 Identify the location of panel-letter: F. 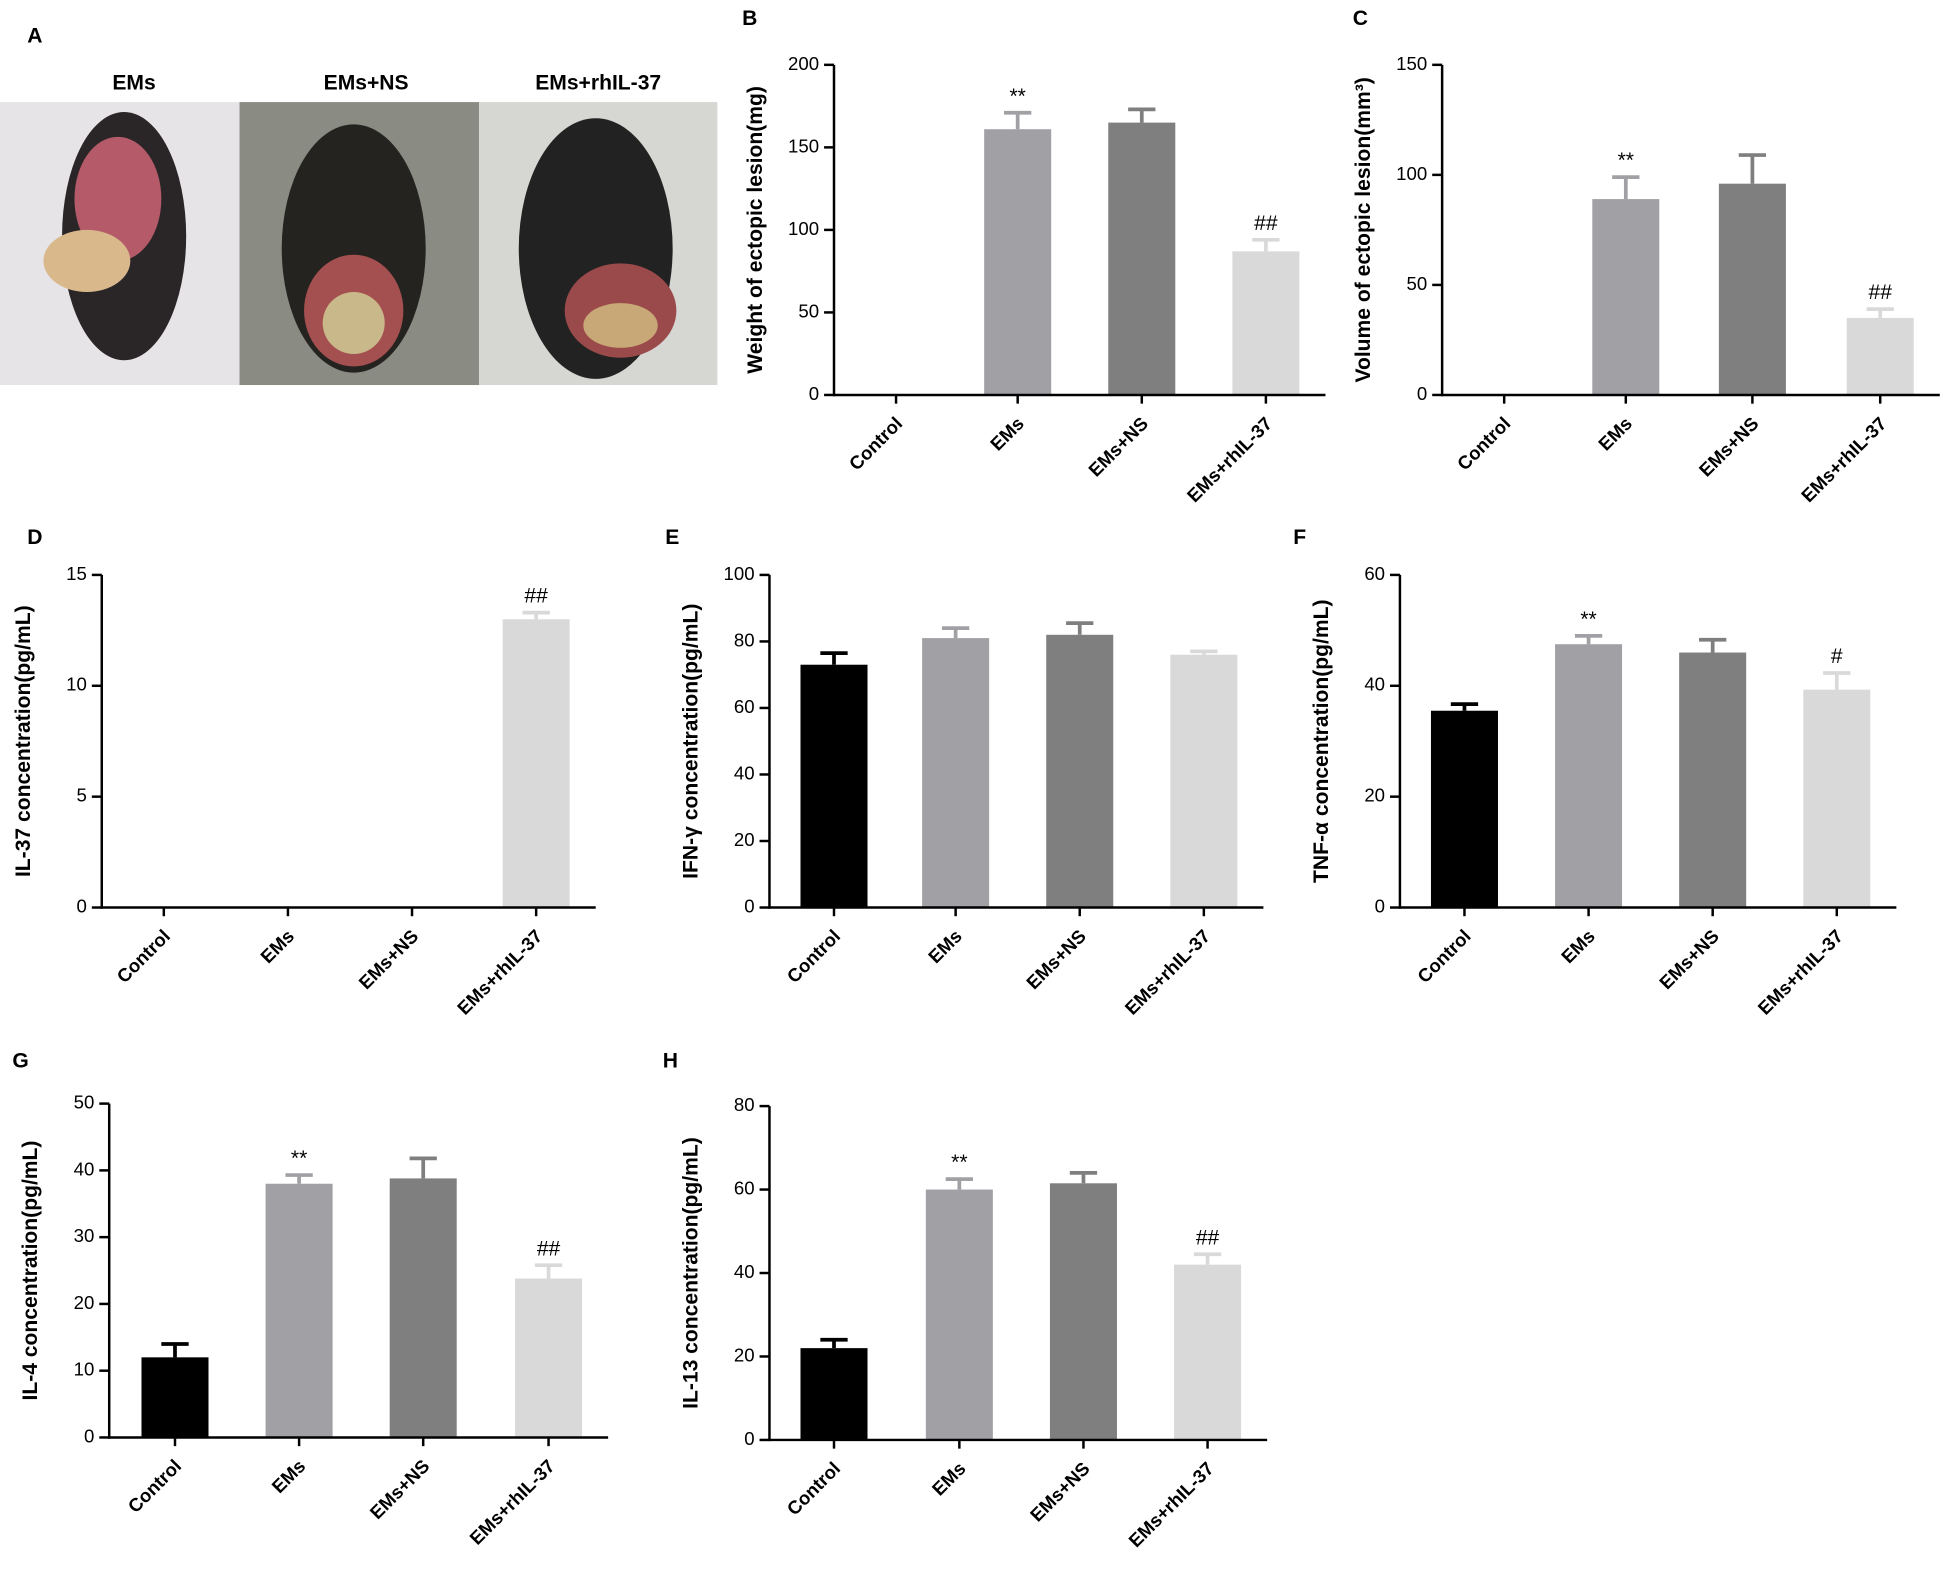
(1299, 537).